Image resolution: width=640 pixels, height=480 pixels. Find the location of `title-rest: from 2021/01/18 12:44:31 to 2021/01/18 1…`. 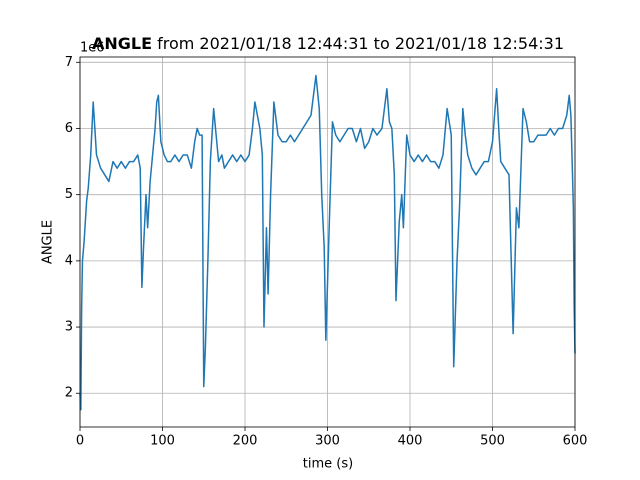

title-rest: from 2021/01/18 12:44:31 to 2021/01/18 1… is located at coordinates (360, 43).